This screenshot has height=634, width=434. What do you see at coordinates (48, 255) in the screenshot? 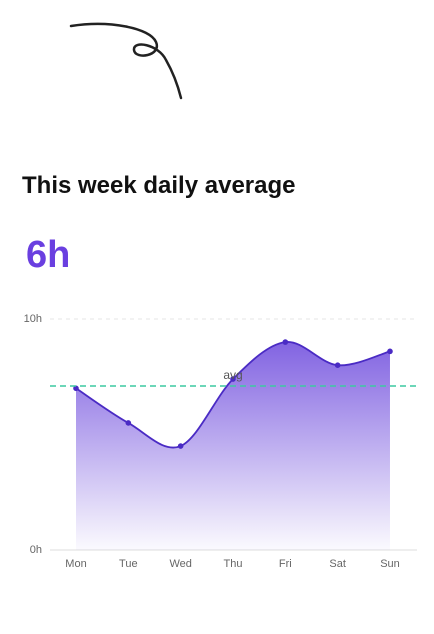
I see `average-value: 6h` at bounding box center [48, 255].